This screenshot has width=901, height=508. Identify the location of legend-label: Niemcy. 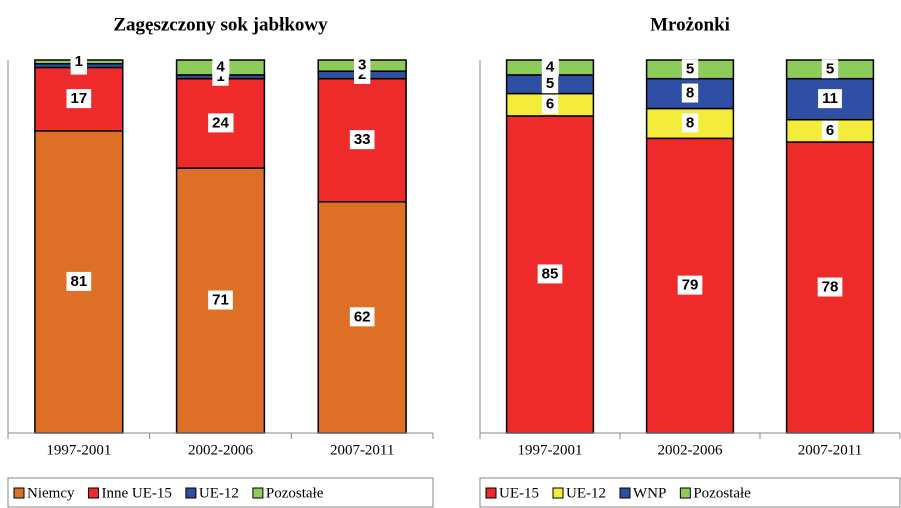
(51, 493).